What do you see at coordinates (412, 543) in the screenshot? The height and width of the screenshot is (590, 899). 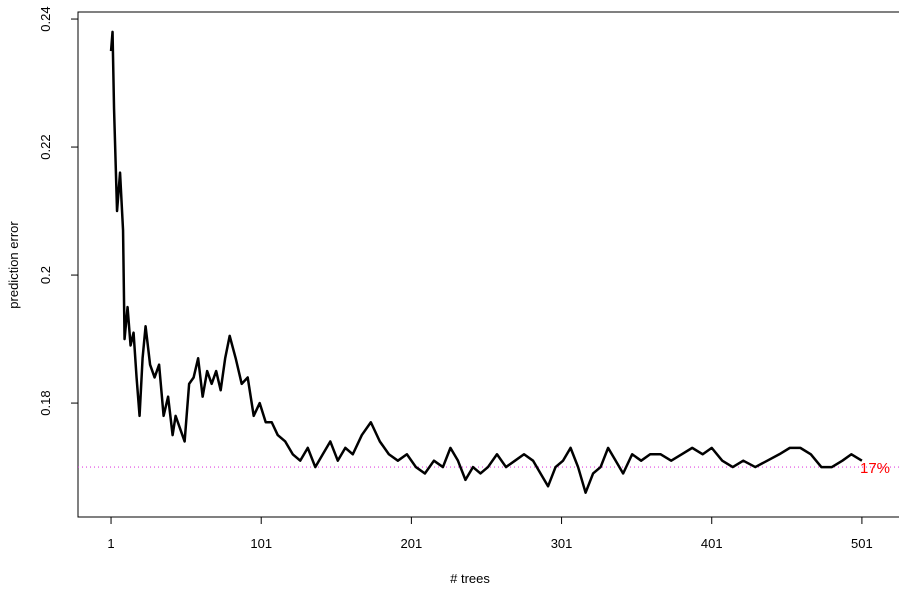 I see `x-tick-label: 201` at bounding box center [412, 543].